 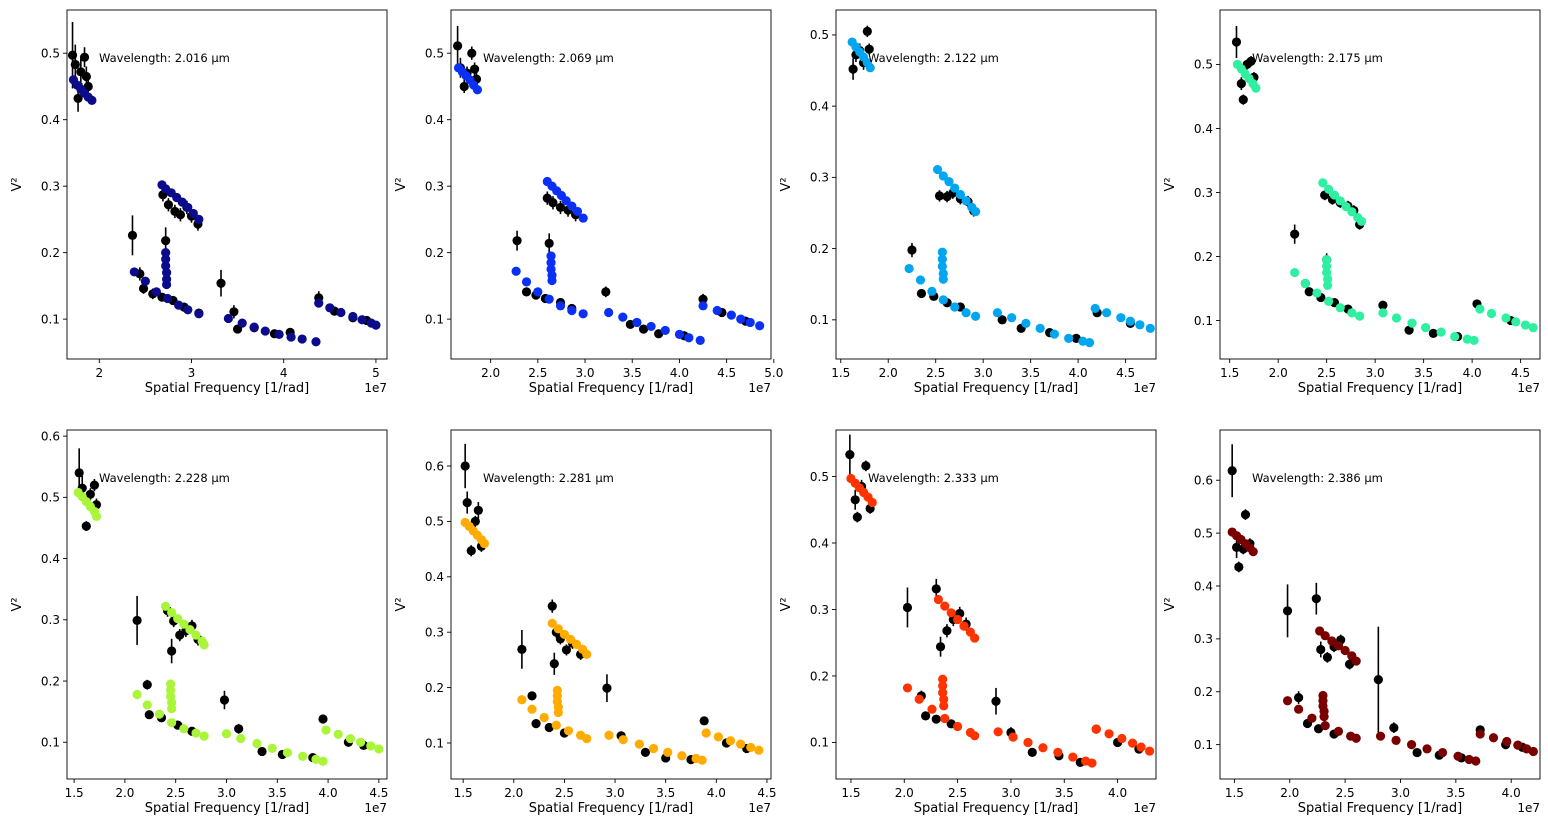 What do you see at coordinates (50, 54) in the screenshot?
I see `y-tick-label: 0.5` at bounding box center [50, 54].